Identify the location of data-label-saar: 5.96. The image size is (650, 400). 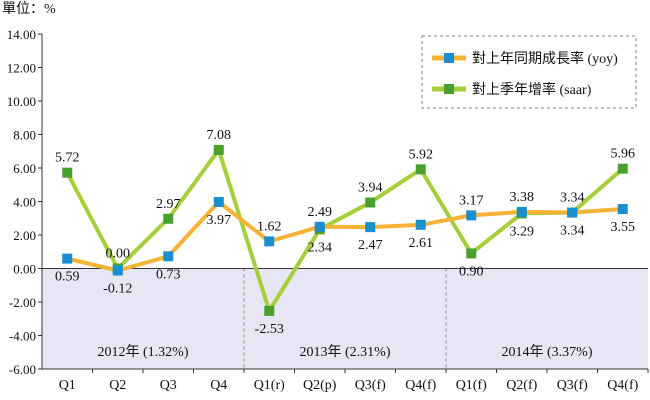
(623, 154).